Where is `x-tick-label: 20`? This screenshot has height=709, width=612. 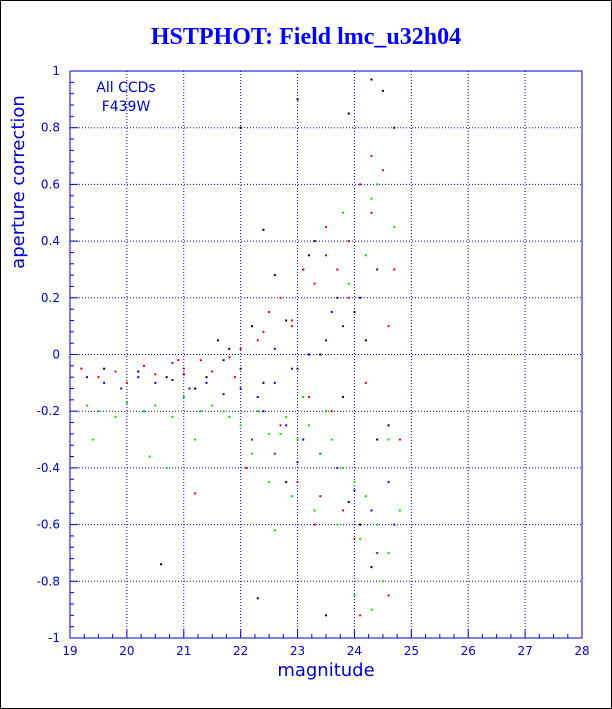 x-tick-label: 20 is located at coordinates (126, 651).